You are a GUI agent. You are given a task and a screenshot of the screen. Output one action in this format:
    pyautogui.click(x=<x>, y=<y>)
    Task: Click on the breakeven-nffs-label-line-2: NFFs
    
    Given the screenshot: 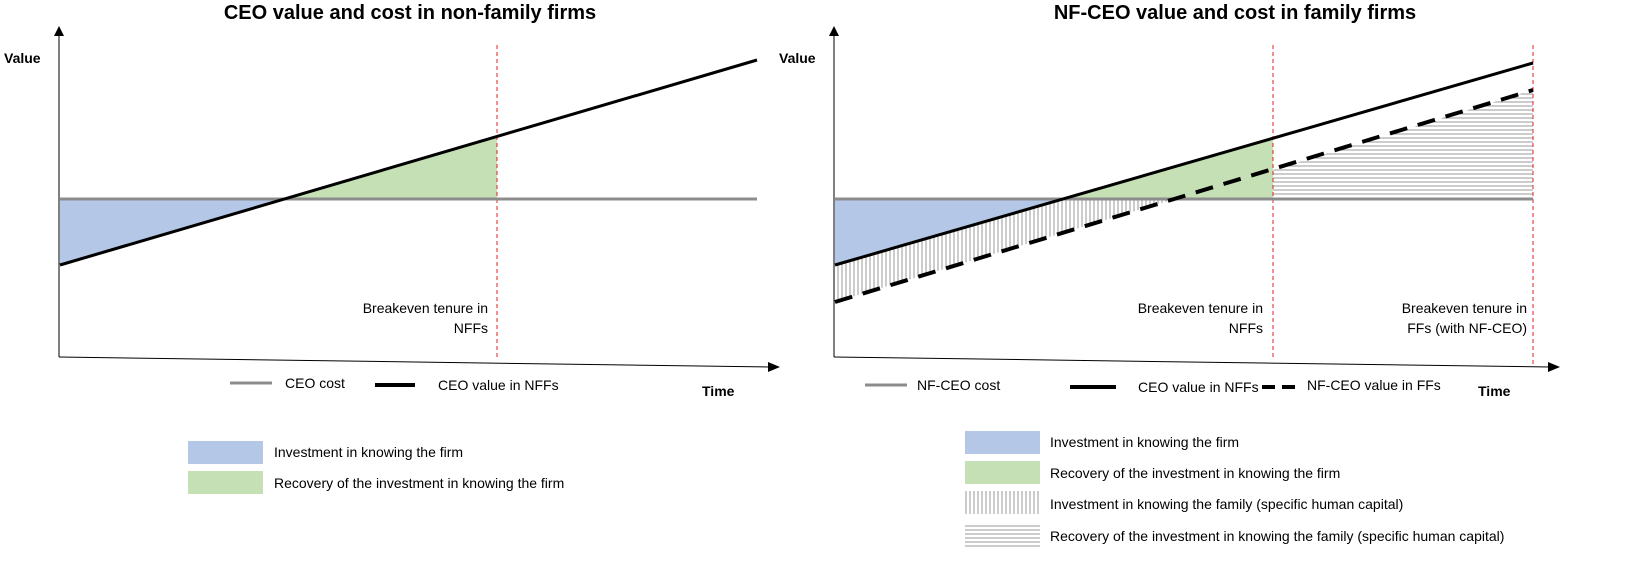 What is the action you would take?
    pyautogui.click(x=1246, y=328)
    